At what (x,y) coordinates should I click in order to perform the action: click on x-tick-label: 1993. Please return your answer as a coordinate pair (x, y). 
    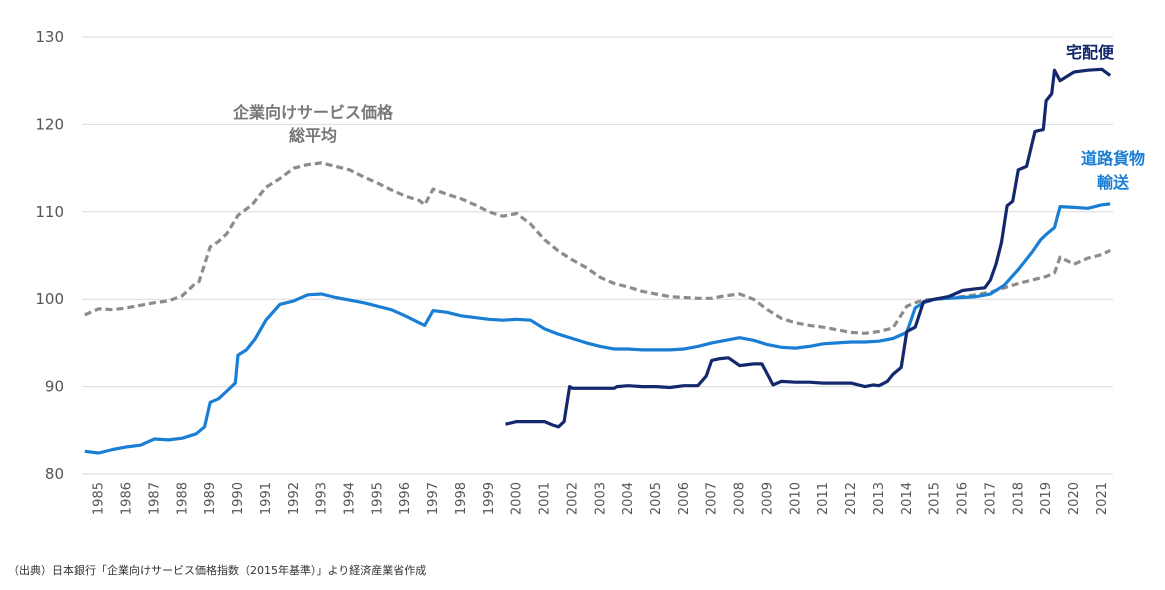
    Looking at the image, I should click on (322, 498).